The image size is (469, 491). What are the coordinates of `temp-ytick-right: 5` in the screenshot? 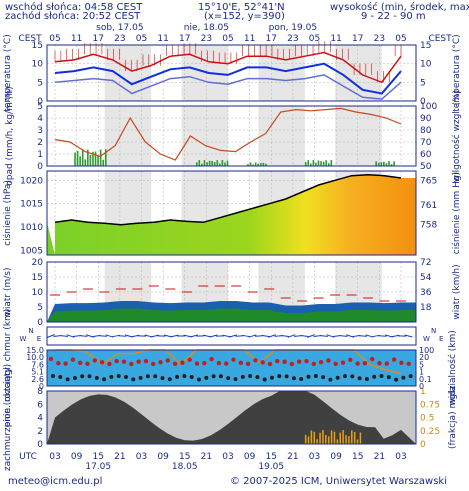 It's located at (423, 83).